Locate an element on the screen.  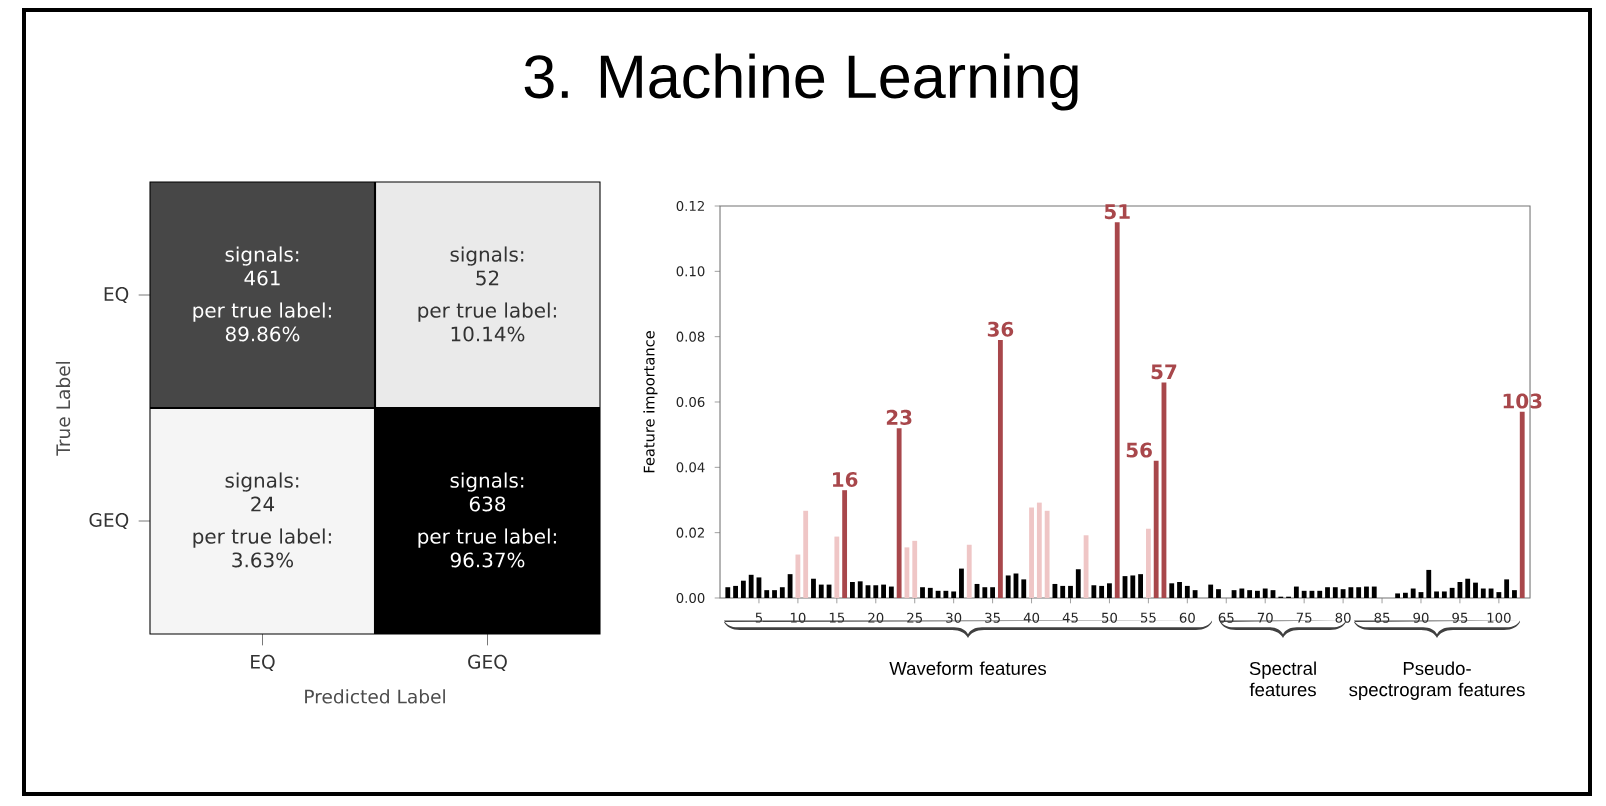
data-label: 638 is located at coordinates (487, 504).